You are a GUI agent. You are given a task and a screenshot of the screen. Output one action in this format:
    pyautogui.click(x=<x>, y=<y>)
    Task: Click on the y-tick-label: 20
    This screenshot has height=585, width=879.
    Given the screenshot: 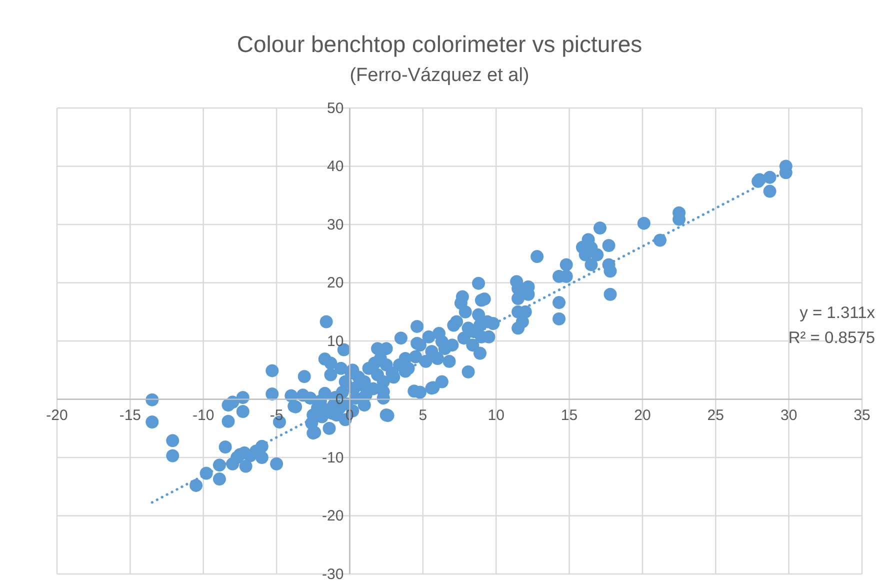 What is the action you would take?
    pyautogui.click(x=335, y=283)
    